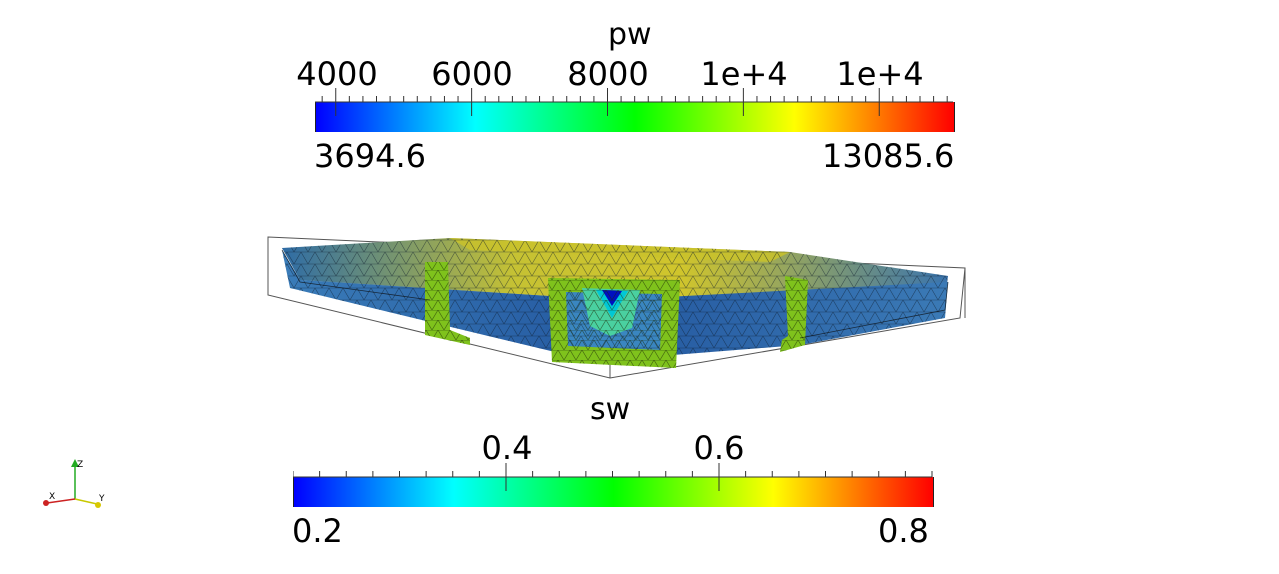 This screenshot has width=1279, height=574. What do you see at coordinates (74, 483) in the screenshot?
I see `axes-triad: Z Y X` at bounding box center [74, 483].